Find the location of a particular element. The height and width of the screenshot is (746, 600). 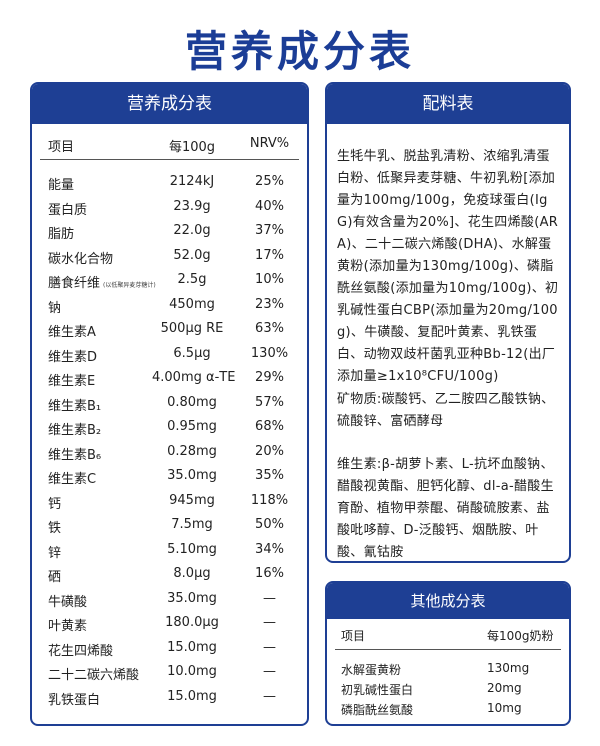

row-value: 2.5g is located at coordinates (192, 279).